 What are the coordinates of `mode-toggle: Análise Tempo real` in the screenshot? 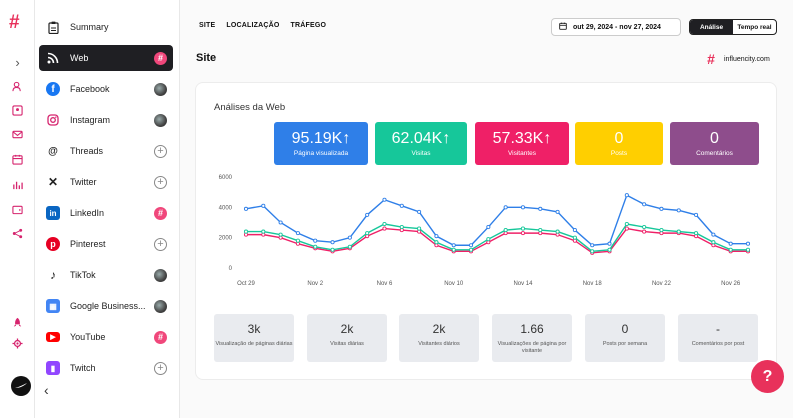 It's located at (733, 27).